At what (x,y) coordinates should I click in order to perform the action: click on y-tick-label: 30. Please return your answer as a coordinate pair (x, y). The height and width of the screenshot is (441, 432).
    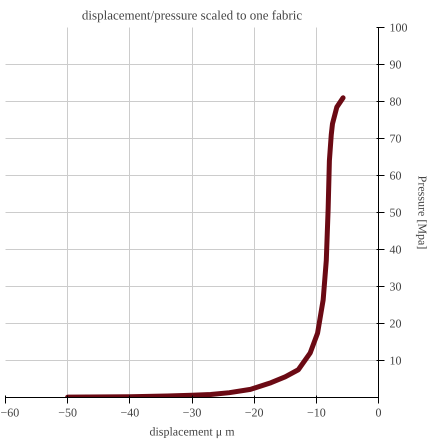
    Looking at the image, I should click on (396, 287).